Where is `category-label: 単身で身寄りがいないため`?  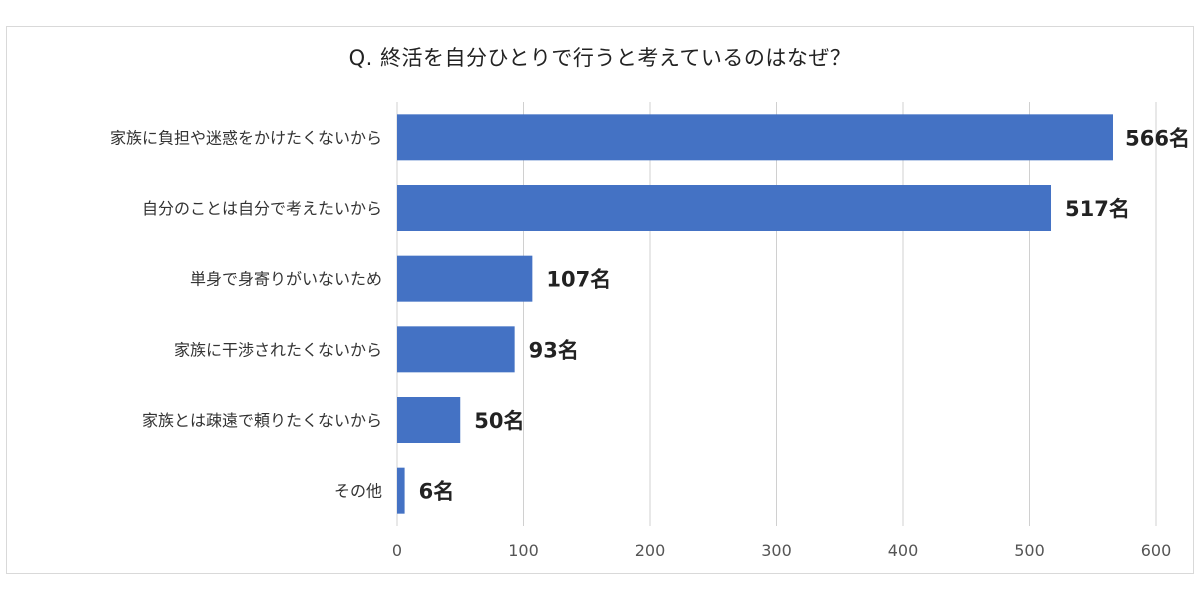 category-label: 単身で身寄りがいないため is located at coordinates (286, 279).